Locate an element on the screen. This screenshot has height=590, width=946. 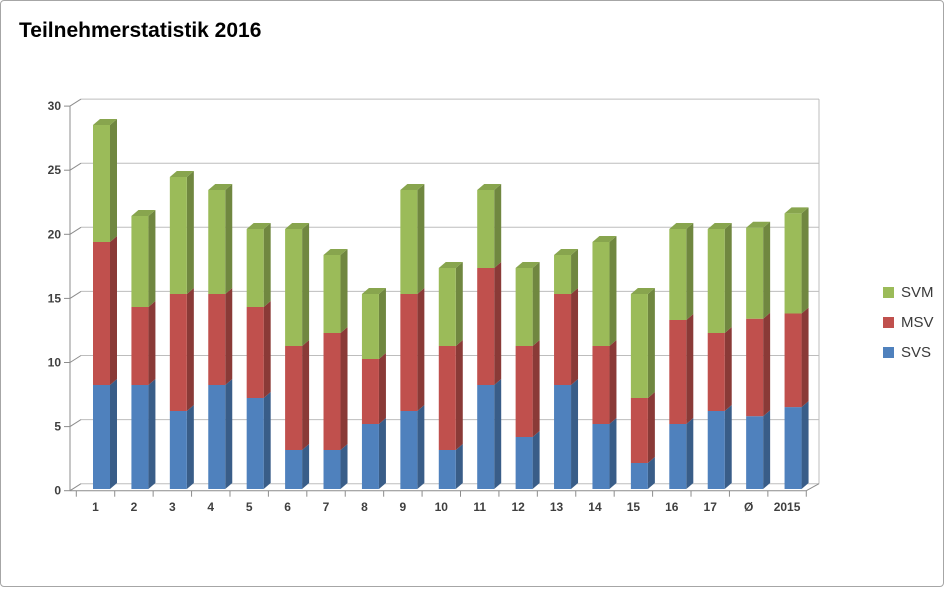
floor-right-depth-edge is located at coordinates (813, 487).